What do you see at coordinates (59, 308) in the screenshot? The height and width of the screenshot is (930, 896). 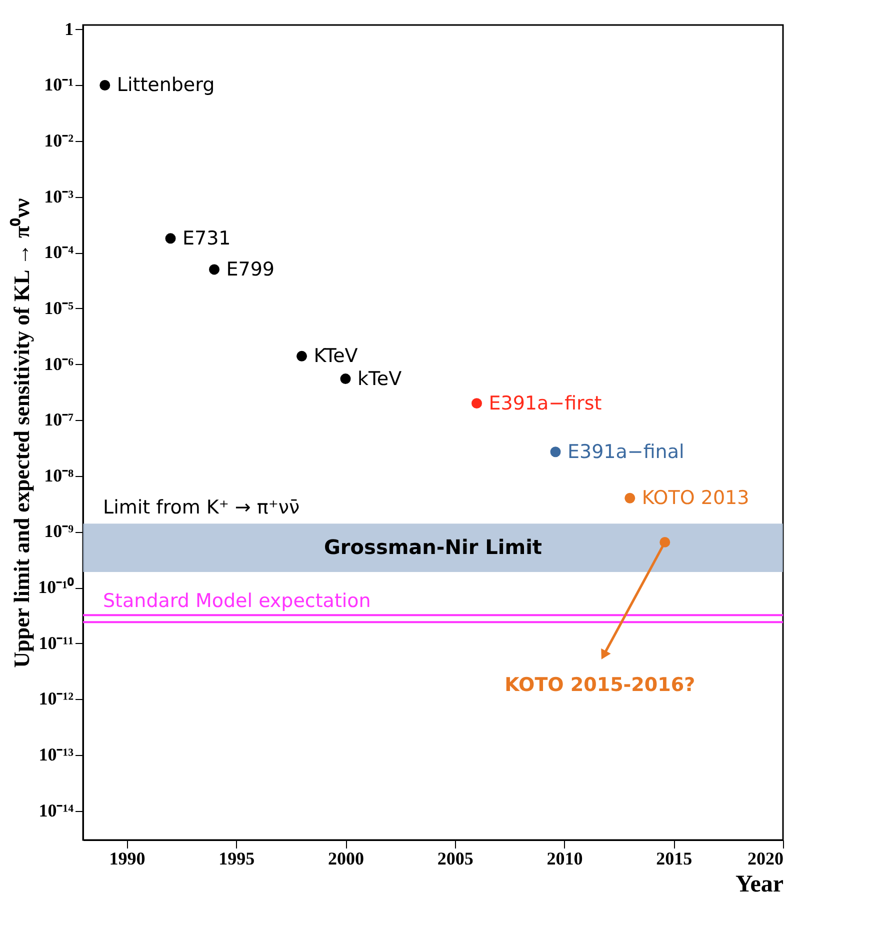 I see `y-tick-label: 10⁻⁵` at bounding box center [59, 308].